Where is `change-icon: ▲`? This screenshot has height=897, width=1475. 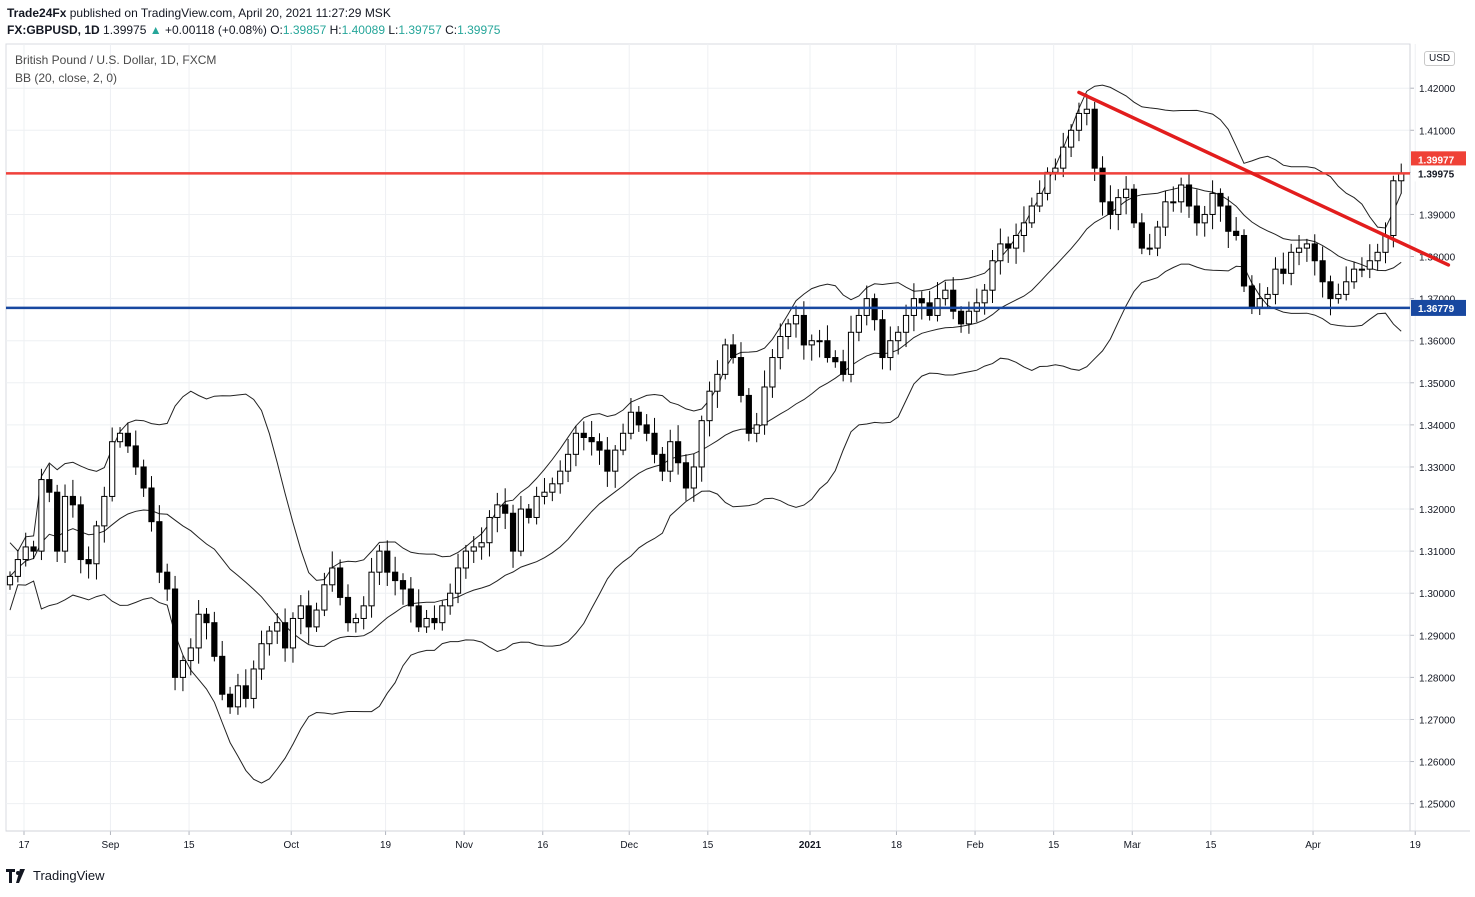
change-icon: ▲ is located at coordinates (155, 30).